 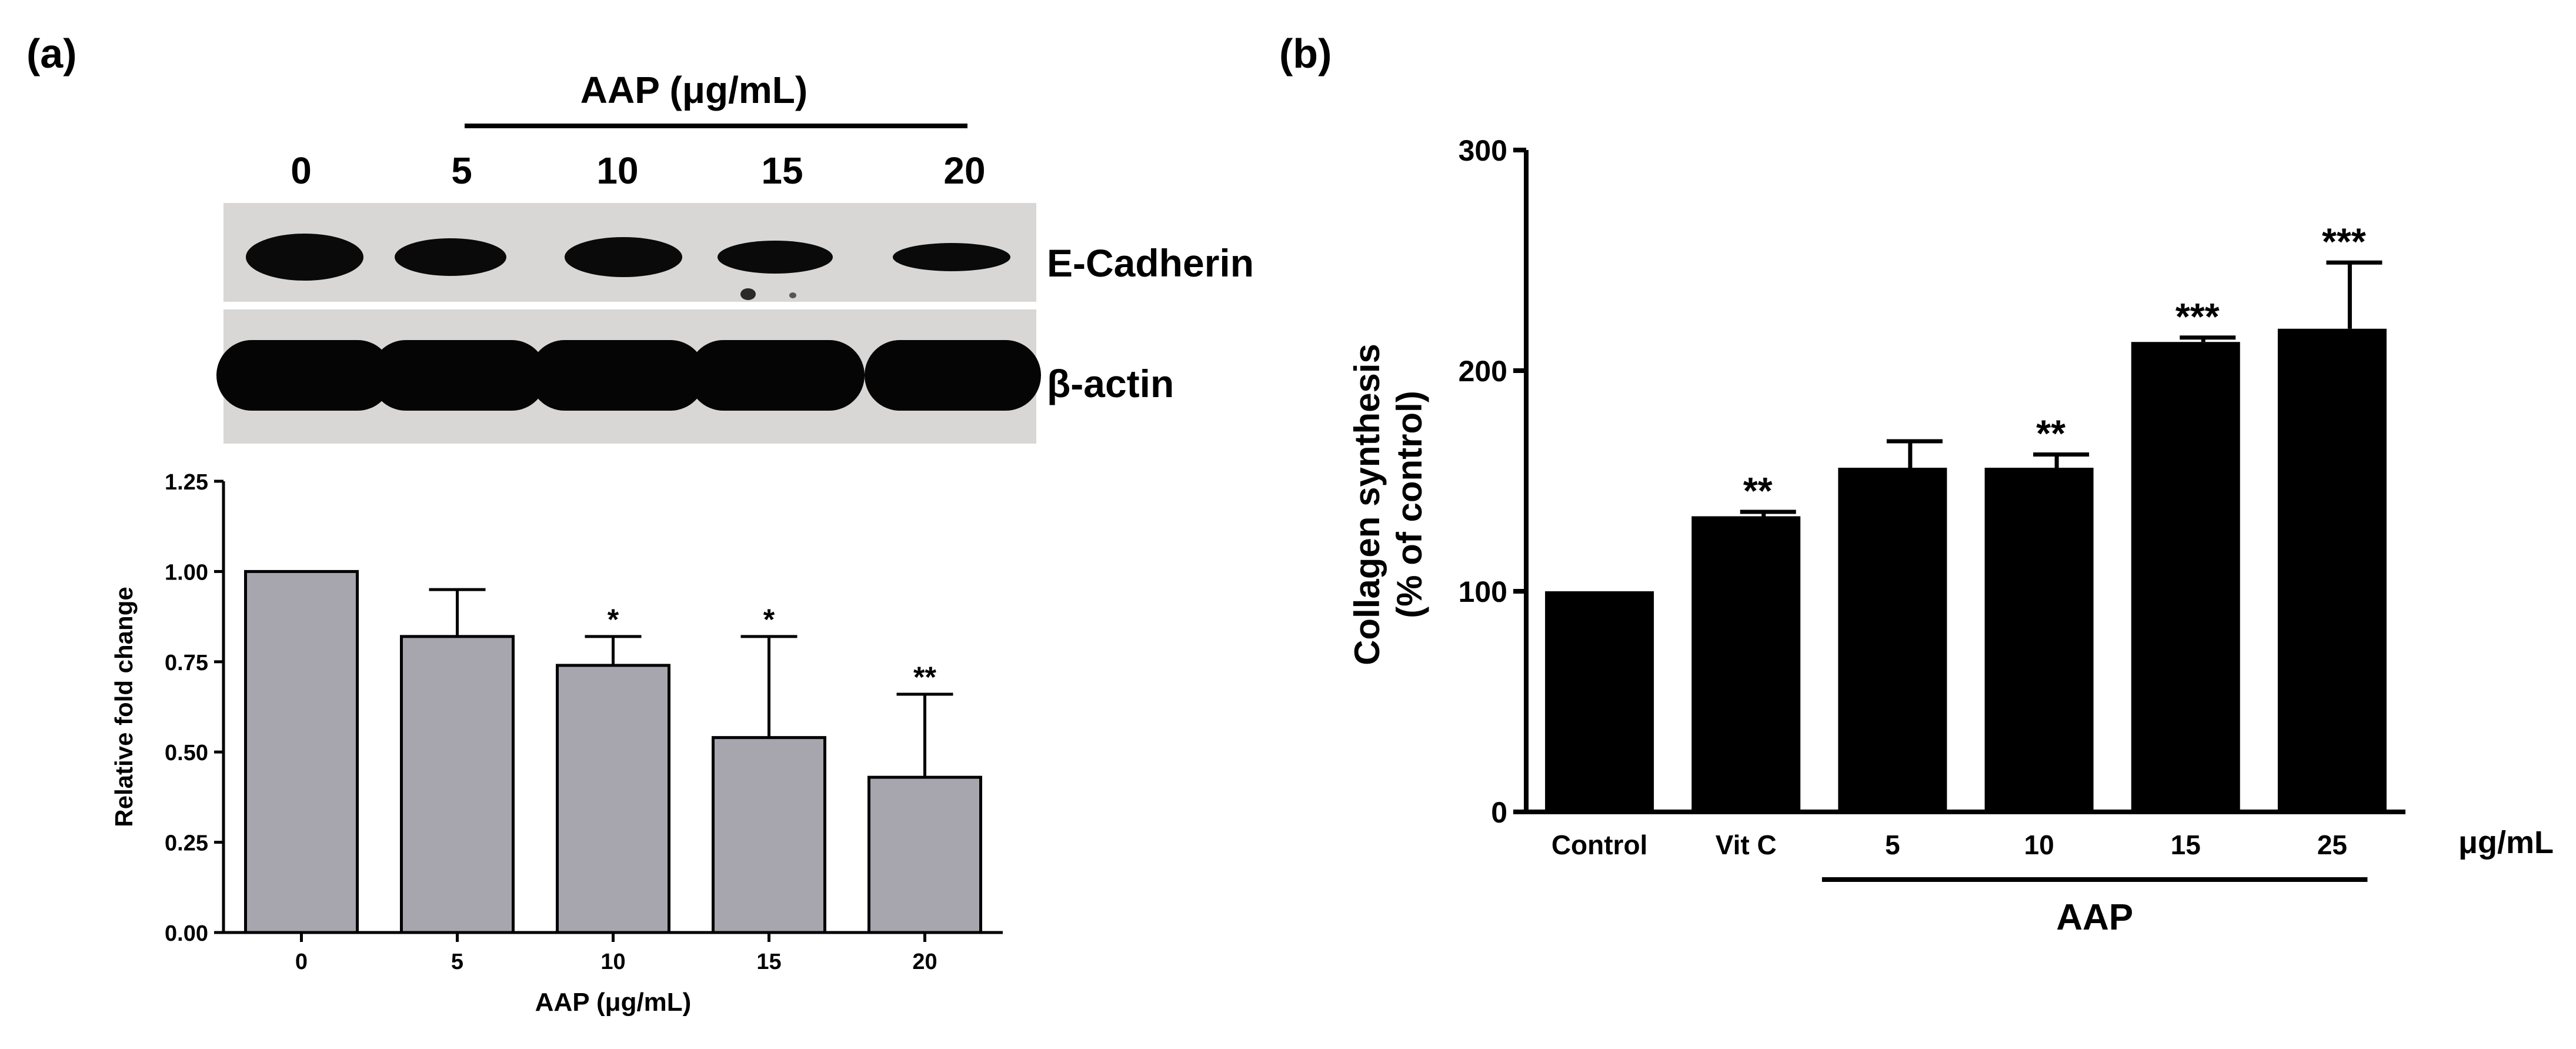 I want to click on blot-group-label: AAP (μg/mL), so click(x=693, y=90).